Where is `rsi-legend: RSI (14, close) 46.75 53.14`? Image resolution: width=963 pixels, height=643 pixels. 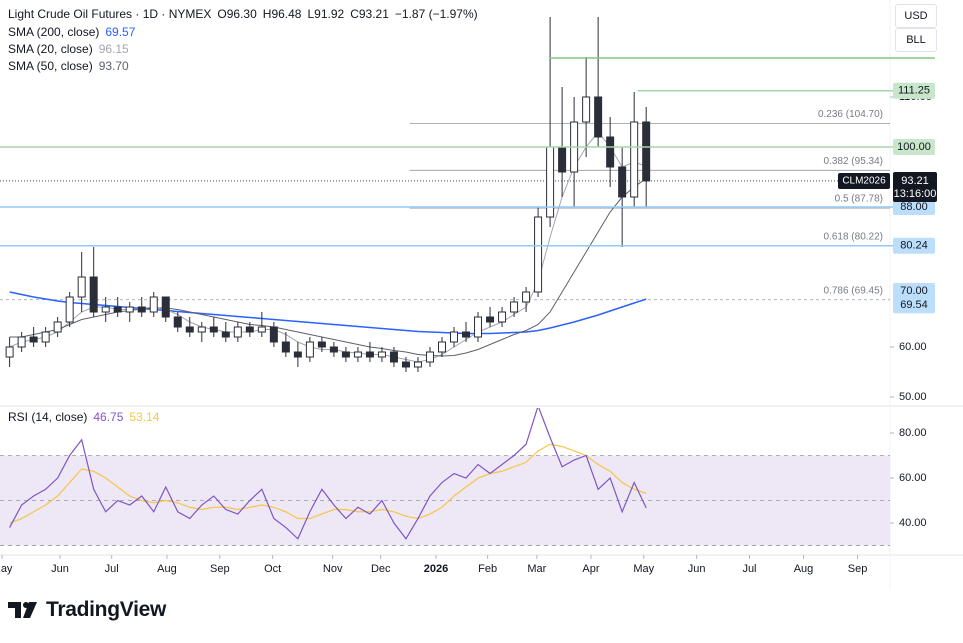 rsi-legend: RSI (14, close) 46.75 53.14 is located at coordinates (83, 417).